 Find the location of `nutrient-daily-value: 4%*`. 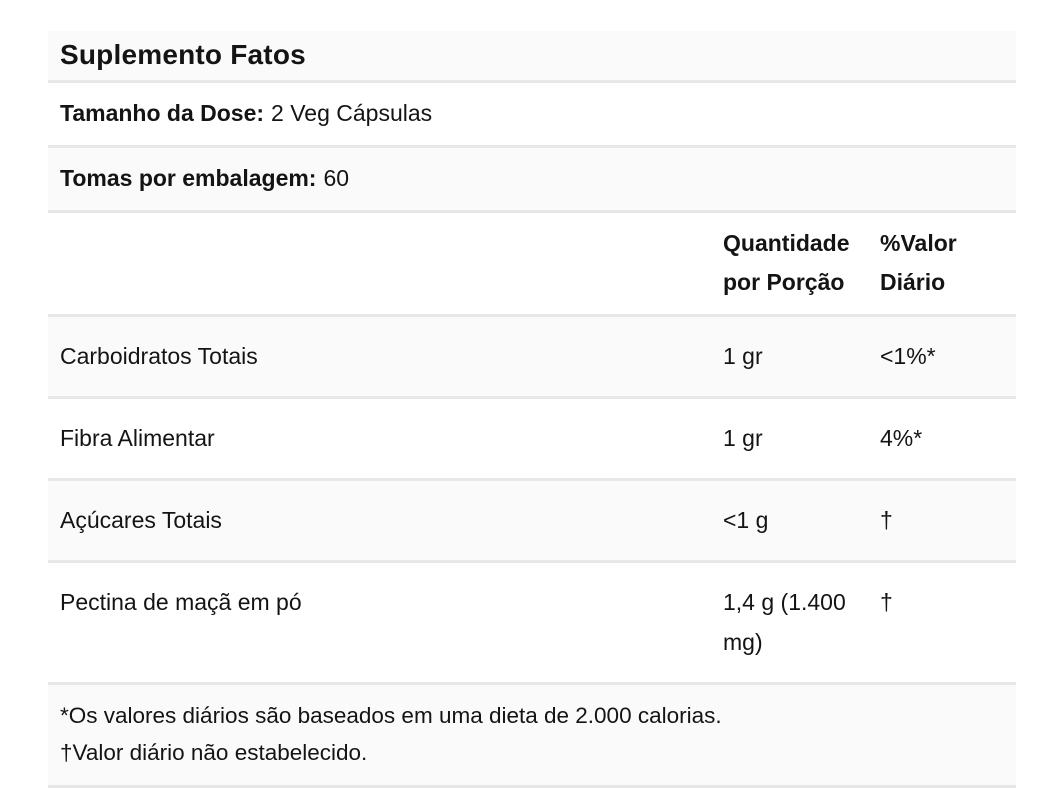

nutrient-daily-value: 4%* is located at coordinates (901, 438).